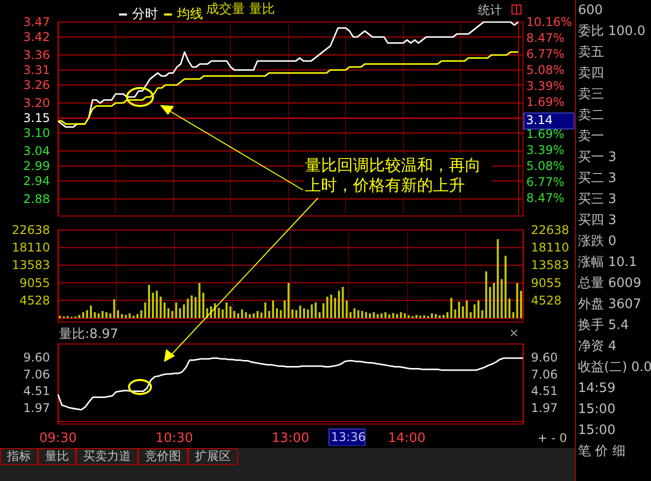  Describe the element at coordinates (590, 11) in the screenshot. I see `text: 600` at that location.